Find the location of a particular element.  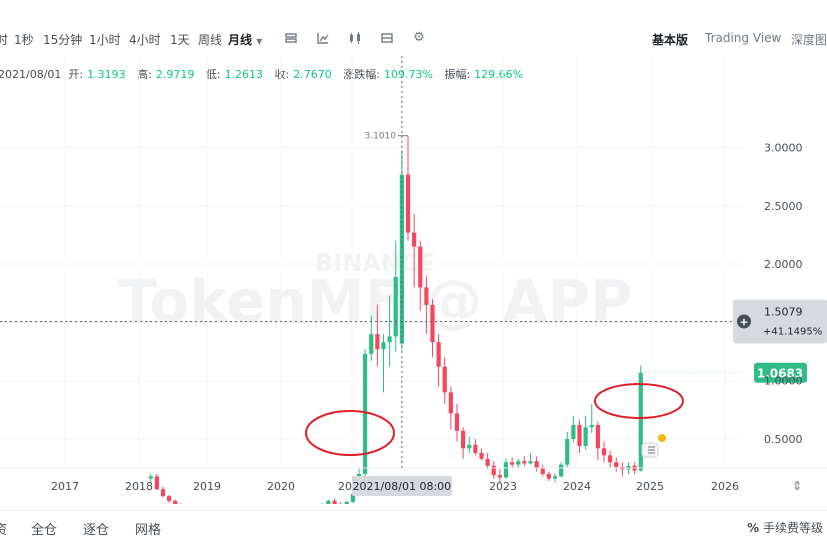

crosshair-time-label: 2021/08/01 08:00 is located at coordinates (402, 486).